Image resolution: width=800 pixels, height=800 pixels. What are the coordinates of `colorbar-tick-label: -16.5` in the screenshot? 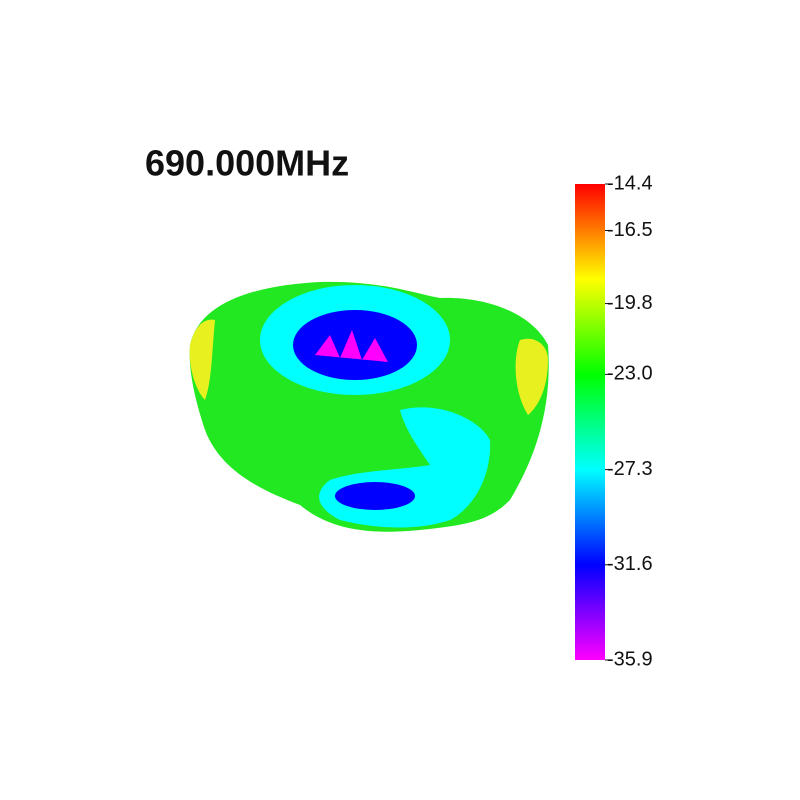 It's located at (630, 230).